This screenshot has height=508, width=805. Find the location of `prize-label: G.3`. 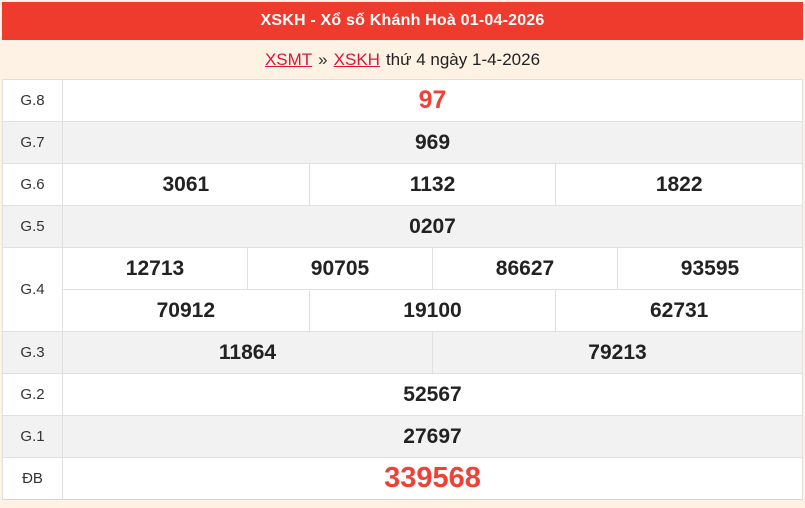

prize-label: G.3 is located at coordinates (33, 352).